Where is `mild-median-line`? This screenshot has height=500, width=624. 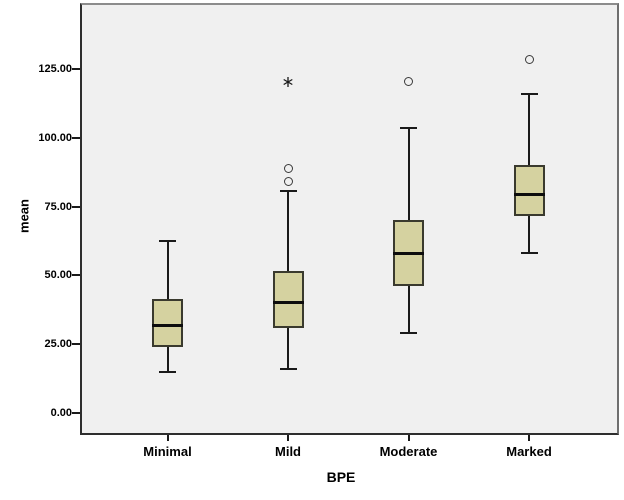
mild-median-line is located at coordinates (288, 302).